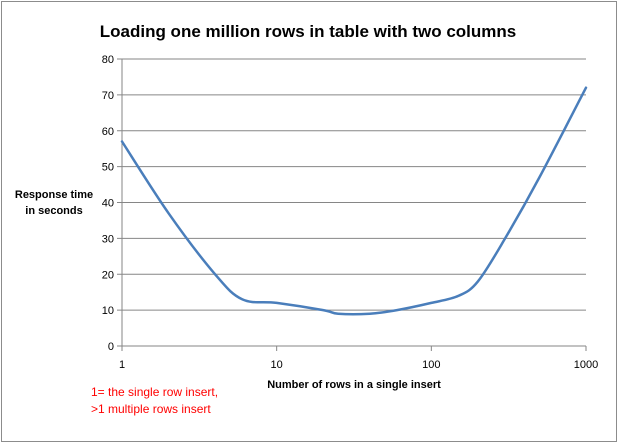  What do you see at coordinates (111, 347) in the screenshot?
I see `y-tick-label: 0` at bounding box center [111, 347].